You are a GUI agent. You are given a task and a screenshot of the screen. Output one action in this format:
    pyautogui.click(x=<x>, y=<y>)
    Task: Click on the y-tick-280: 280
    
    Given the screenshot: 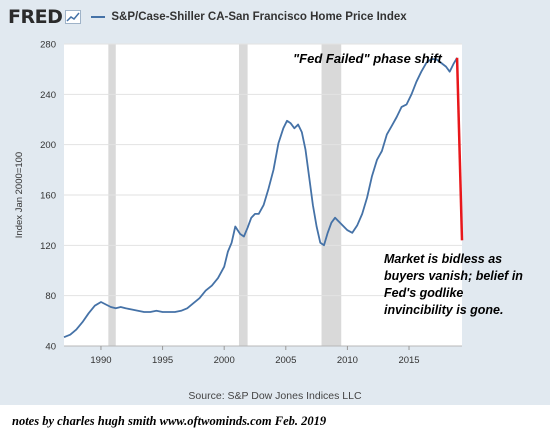 What is the action you would take?
    pyautogui.click(x=48, y=45)
    